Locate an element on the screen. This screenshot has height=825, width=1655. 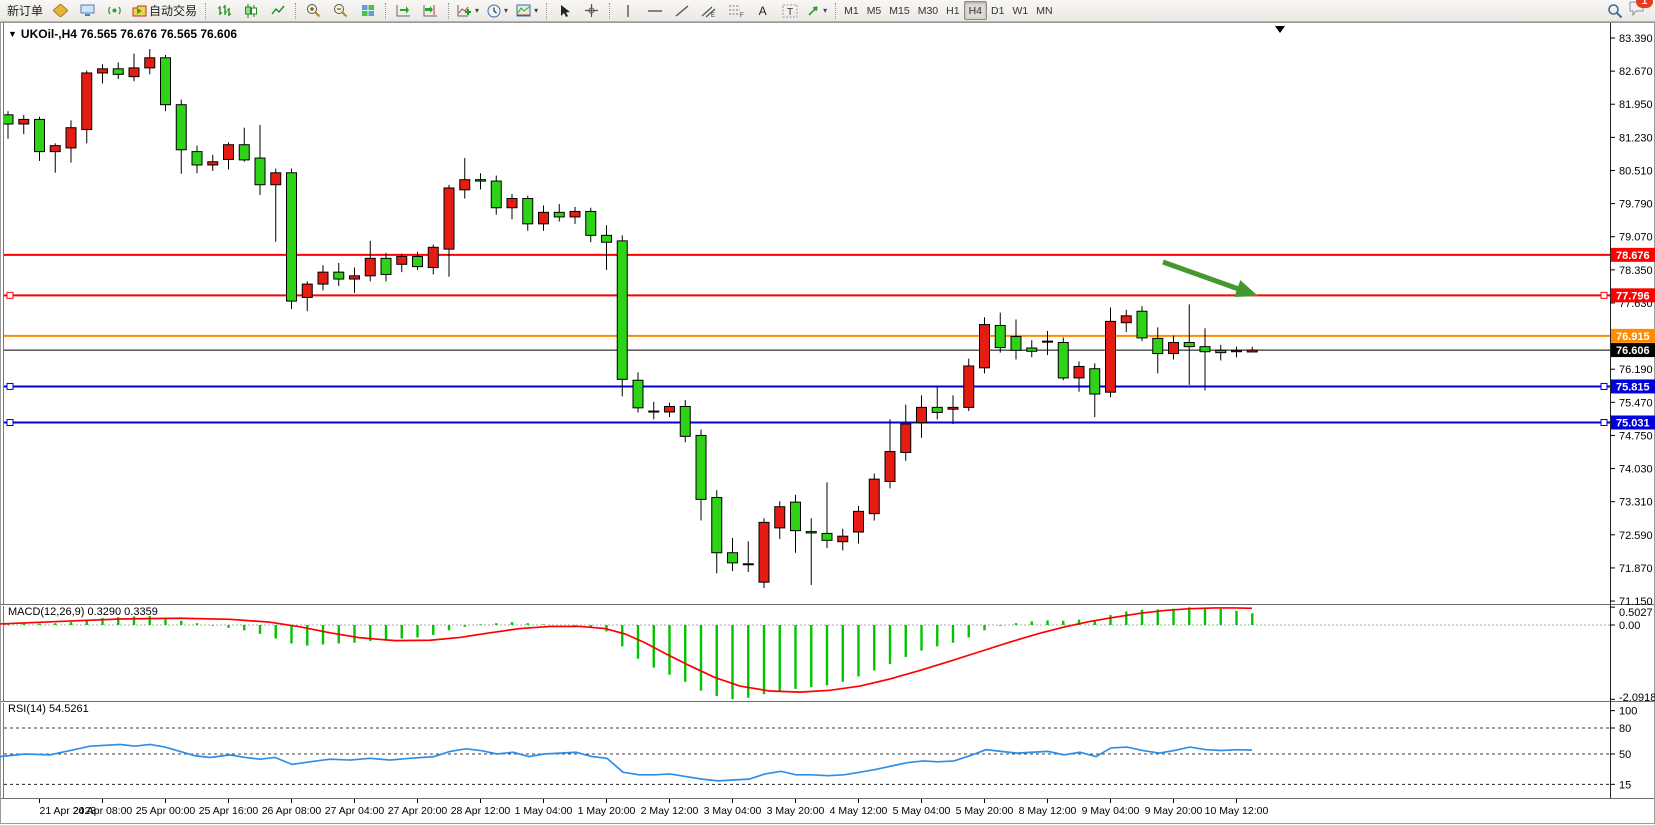
signal-icon is located at coordinates (114, 10).